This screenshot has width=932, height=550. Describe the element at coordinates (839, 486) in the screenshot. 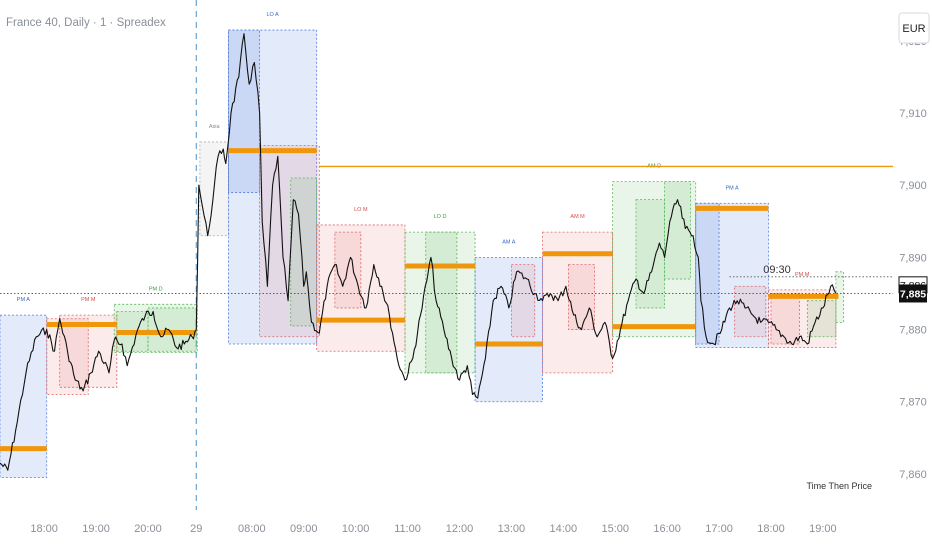

I see `footer-label: Time Then Price` at that location.